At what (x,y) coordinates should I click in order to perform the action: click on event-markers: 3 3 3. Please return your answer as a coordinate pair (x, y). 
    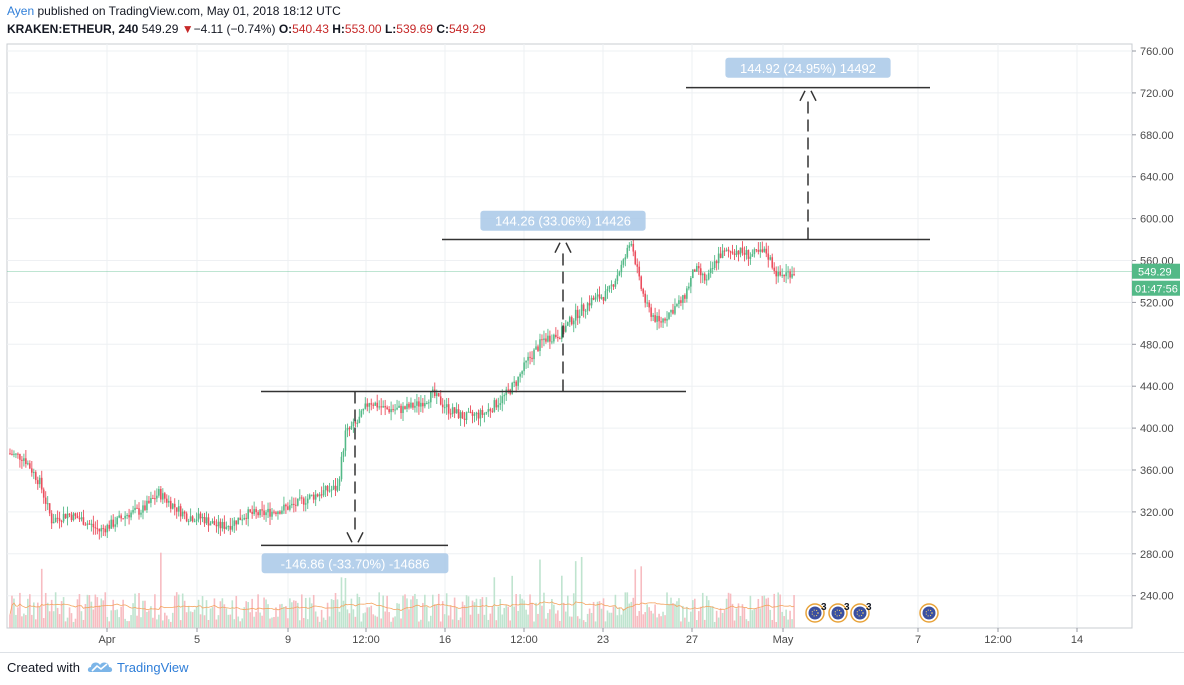
    Looking at the image, I should click on (872, 612).